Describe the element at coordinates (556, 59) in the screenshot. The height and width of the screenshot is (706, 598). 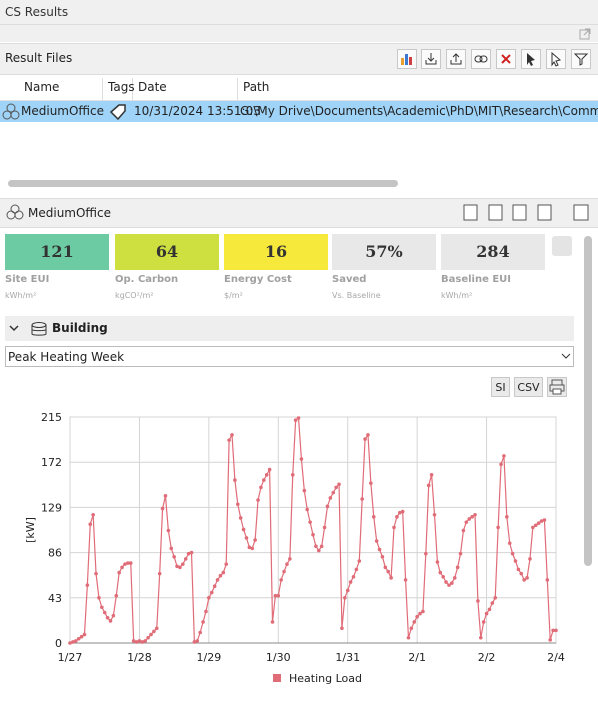
I see `pointer-button` at that location.